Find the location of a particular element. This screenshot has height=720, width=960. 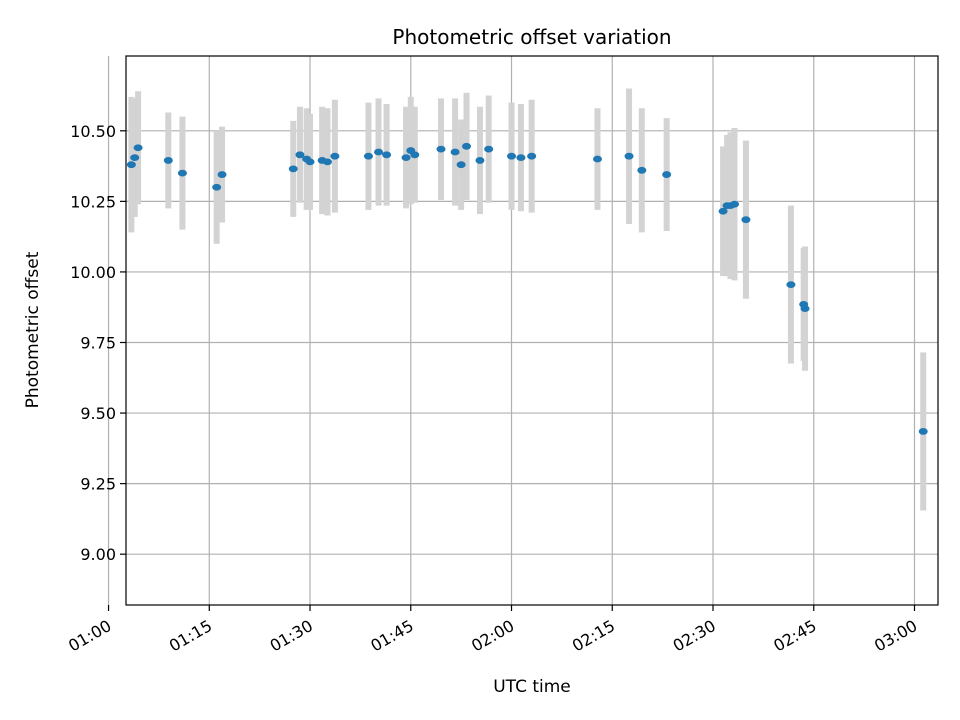

y-axis: 9.00 9.25 9.50 9.75 10.00 10.25 10.50 is located at coordinates (98, 343).